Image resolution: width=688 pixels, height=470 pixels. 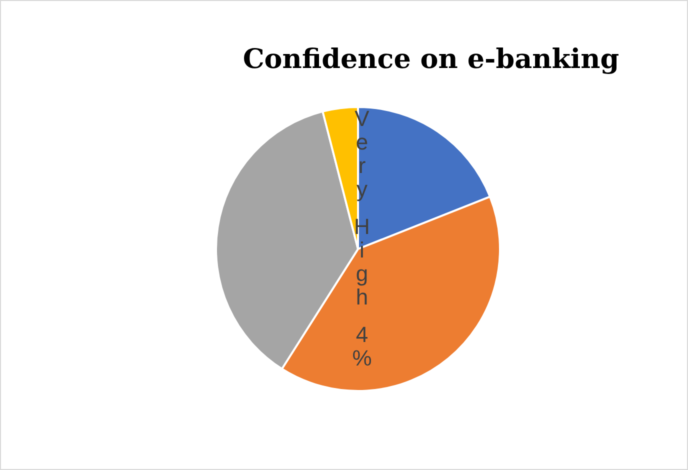 I want to click on chart-title: Confidence on e-banking, so click(x=431, y=60).